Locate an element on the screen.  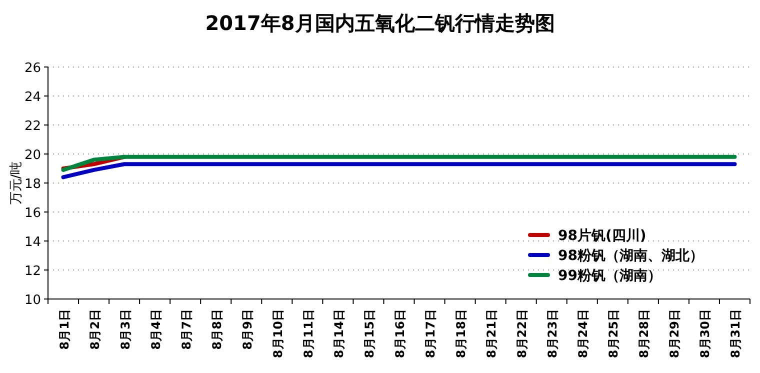
x-tick-label: 8月31日 is located at coordinates (735, 333).